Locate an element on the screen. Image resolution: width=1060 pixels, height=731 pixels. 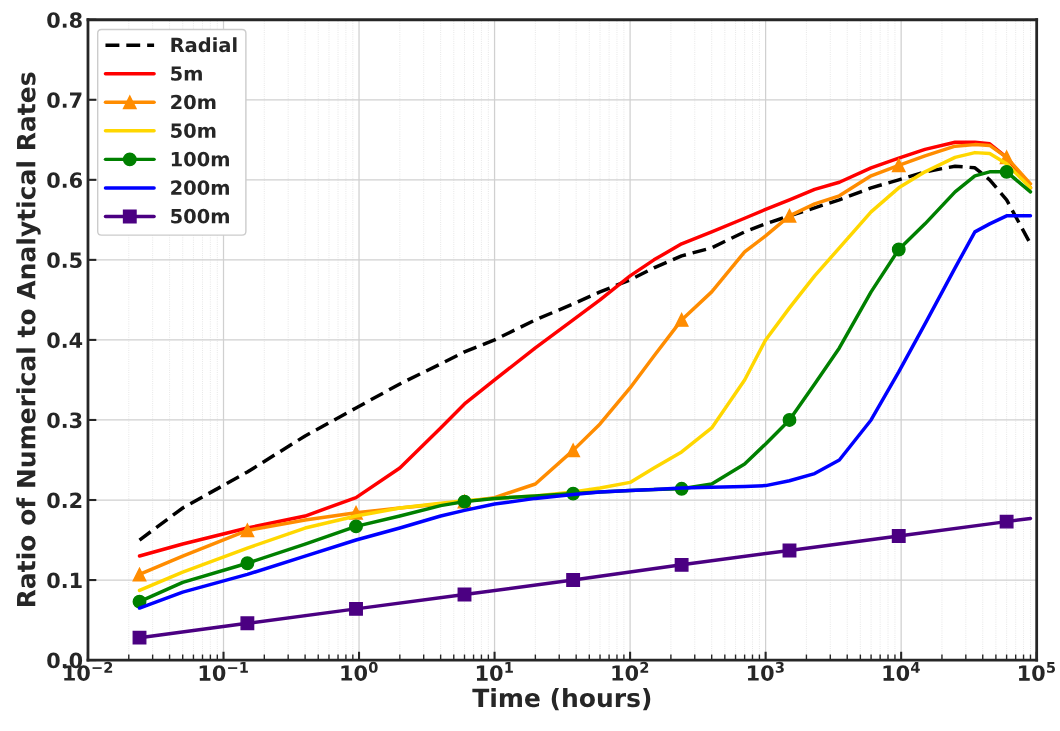
x-tick-label: 10$^{1}$ is located at coordinates (494, 671).